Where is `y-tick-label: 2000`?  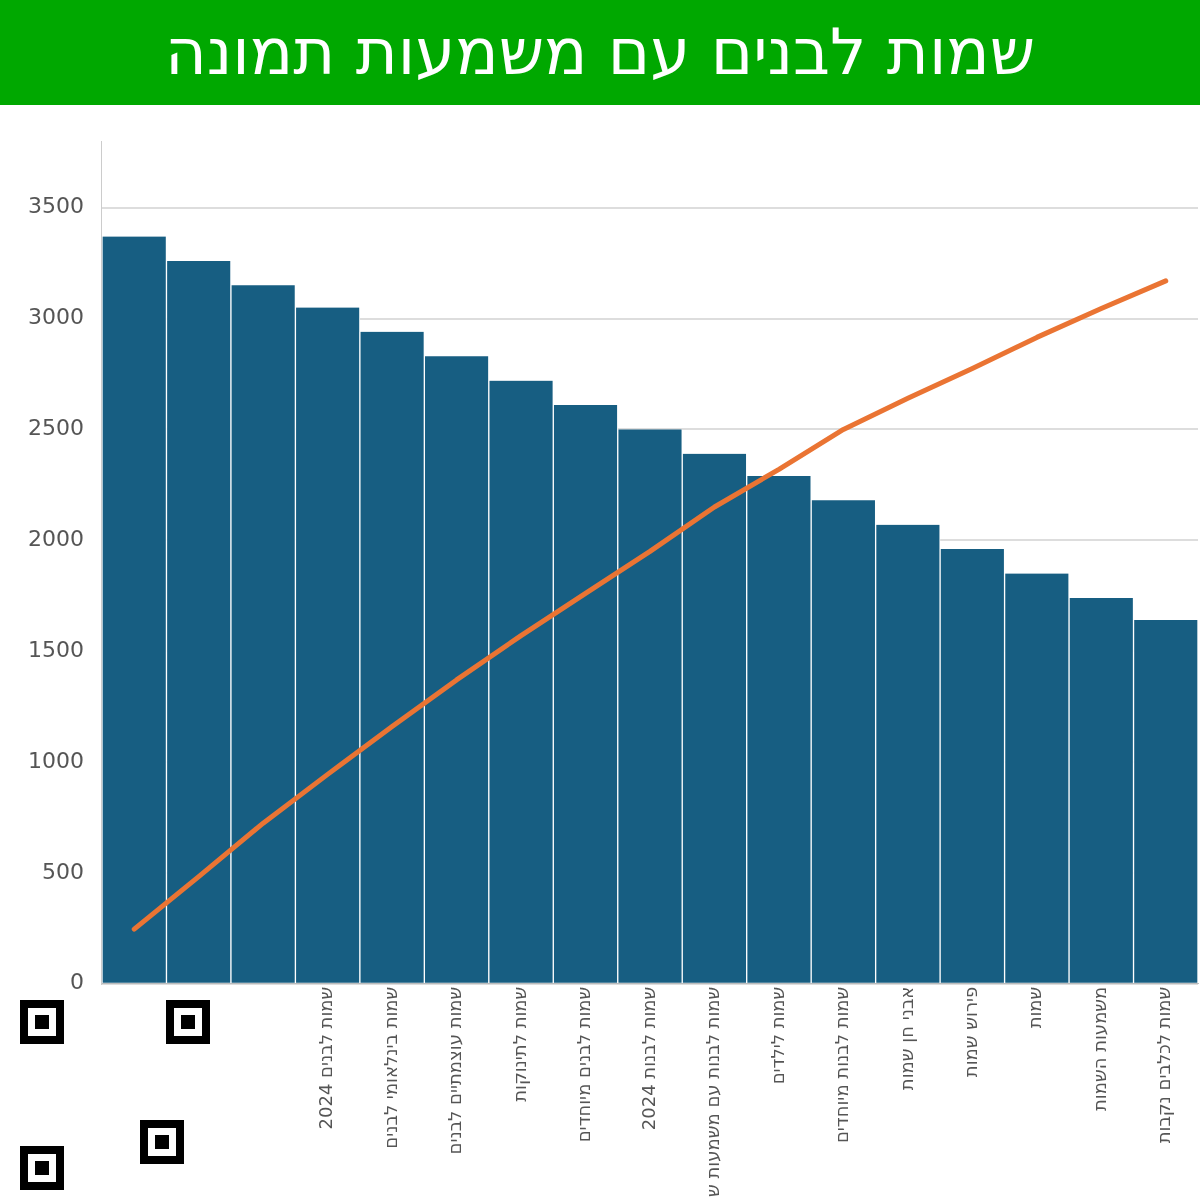 y-tick-label: 2000 is located at coordinates (55, 538).